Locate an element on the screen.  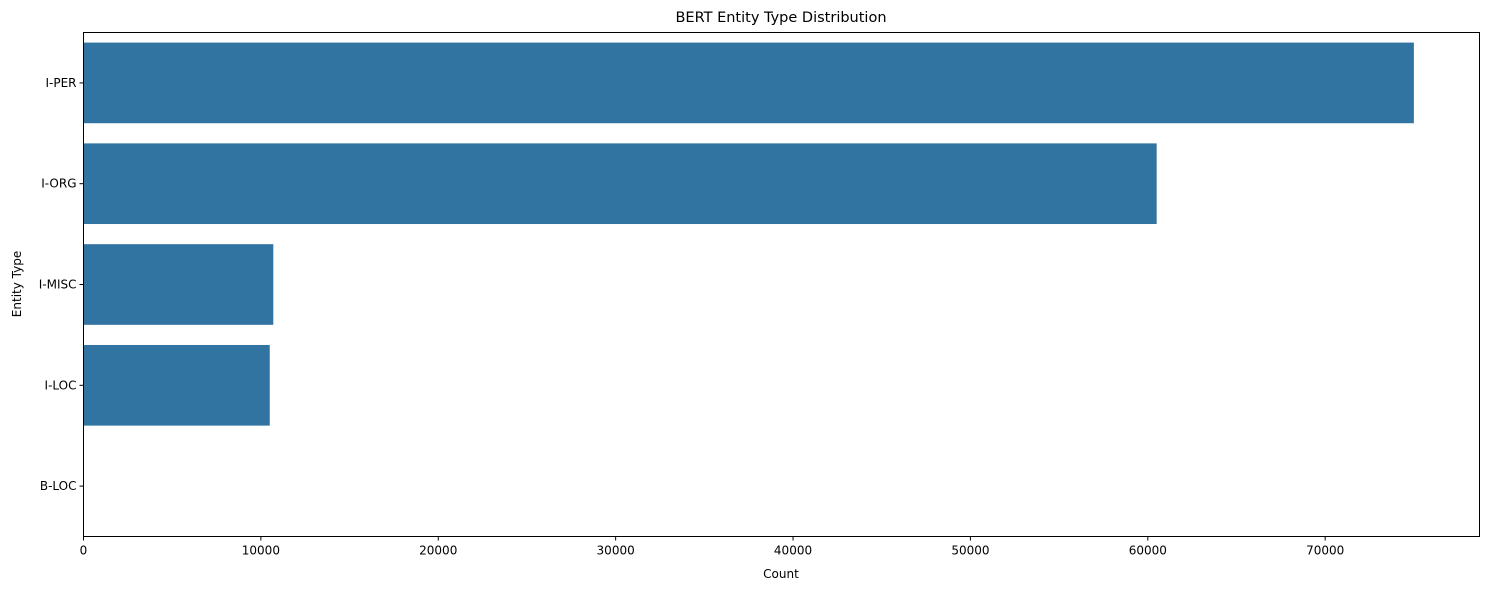
y-tick-label: I-MISC is located at coordinates (58, 285).